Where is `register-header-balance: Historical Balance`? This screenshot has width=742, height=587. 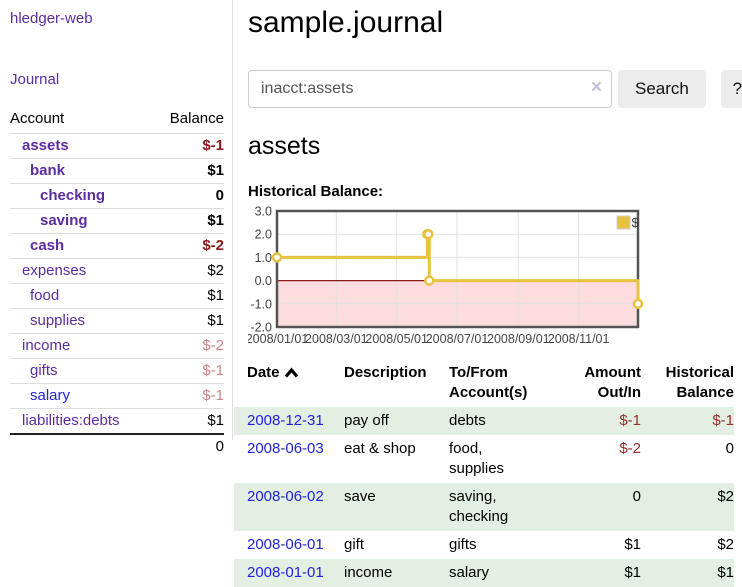 register-header-balance: Historical Balance is located at coordinates (699, 382).